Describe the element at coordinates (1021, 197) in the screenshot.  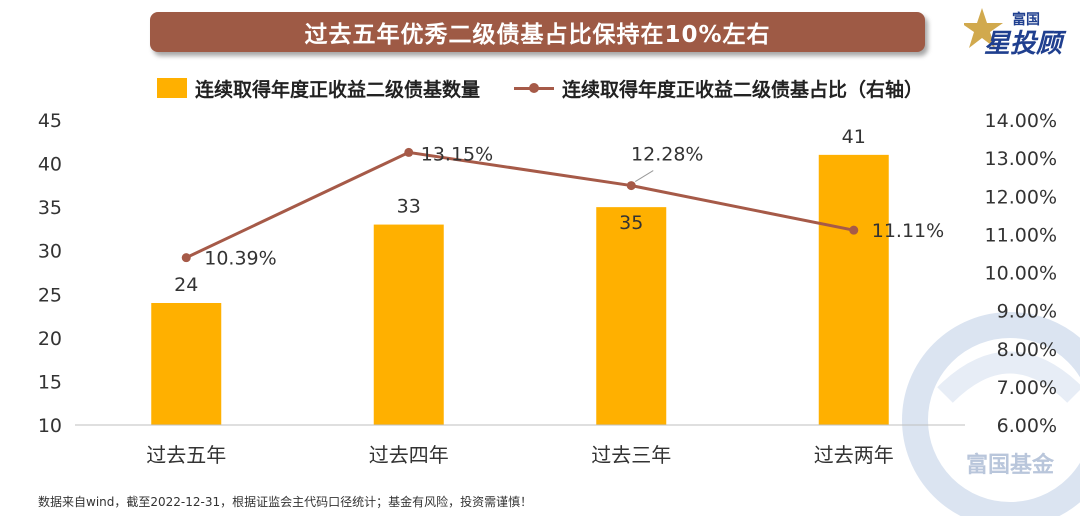
I see `right-tick-label: 12.00%` at that location.